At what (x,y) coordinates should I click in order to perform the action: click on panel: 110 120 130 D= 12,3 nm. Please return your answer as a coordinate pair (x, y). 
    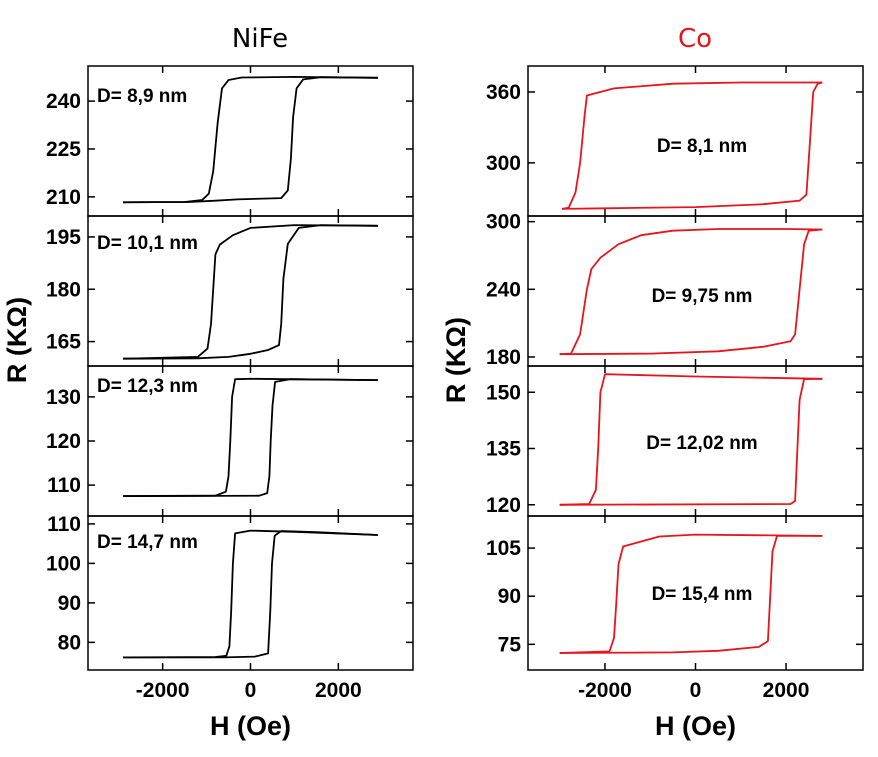
    Looking at the image, I should click on (230, 441).